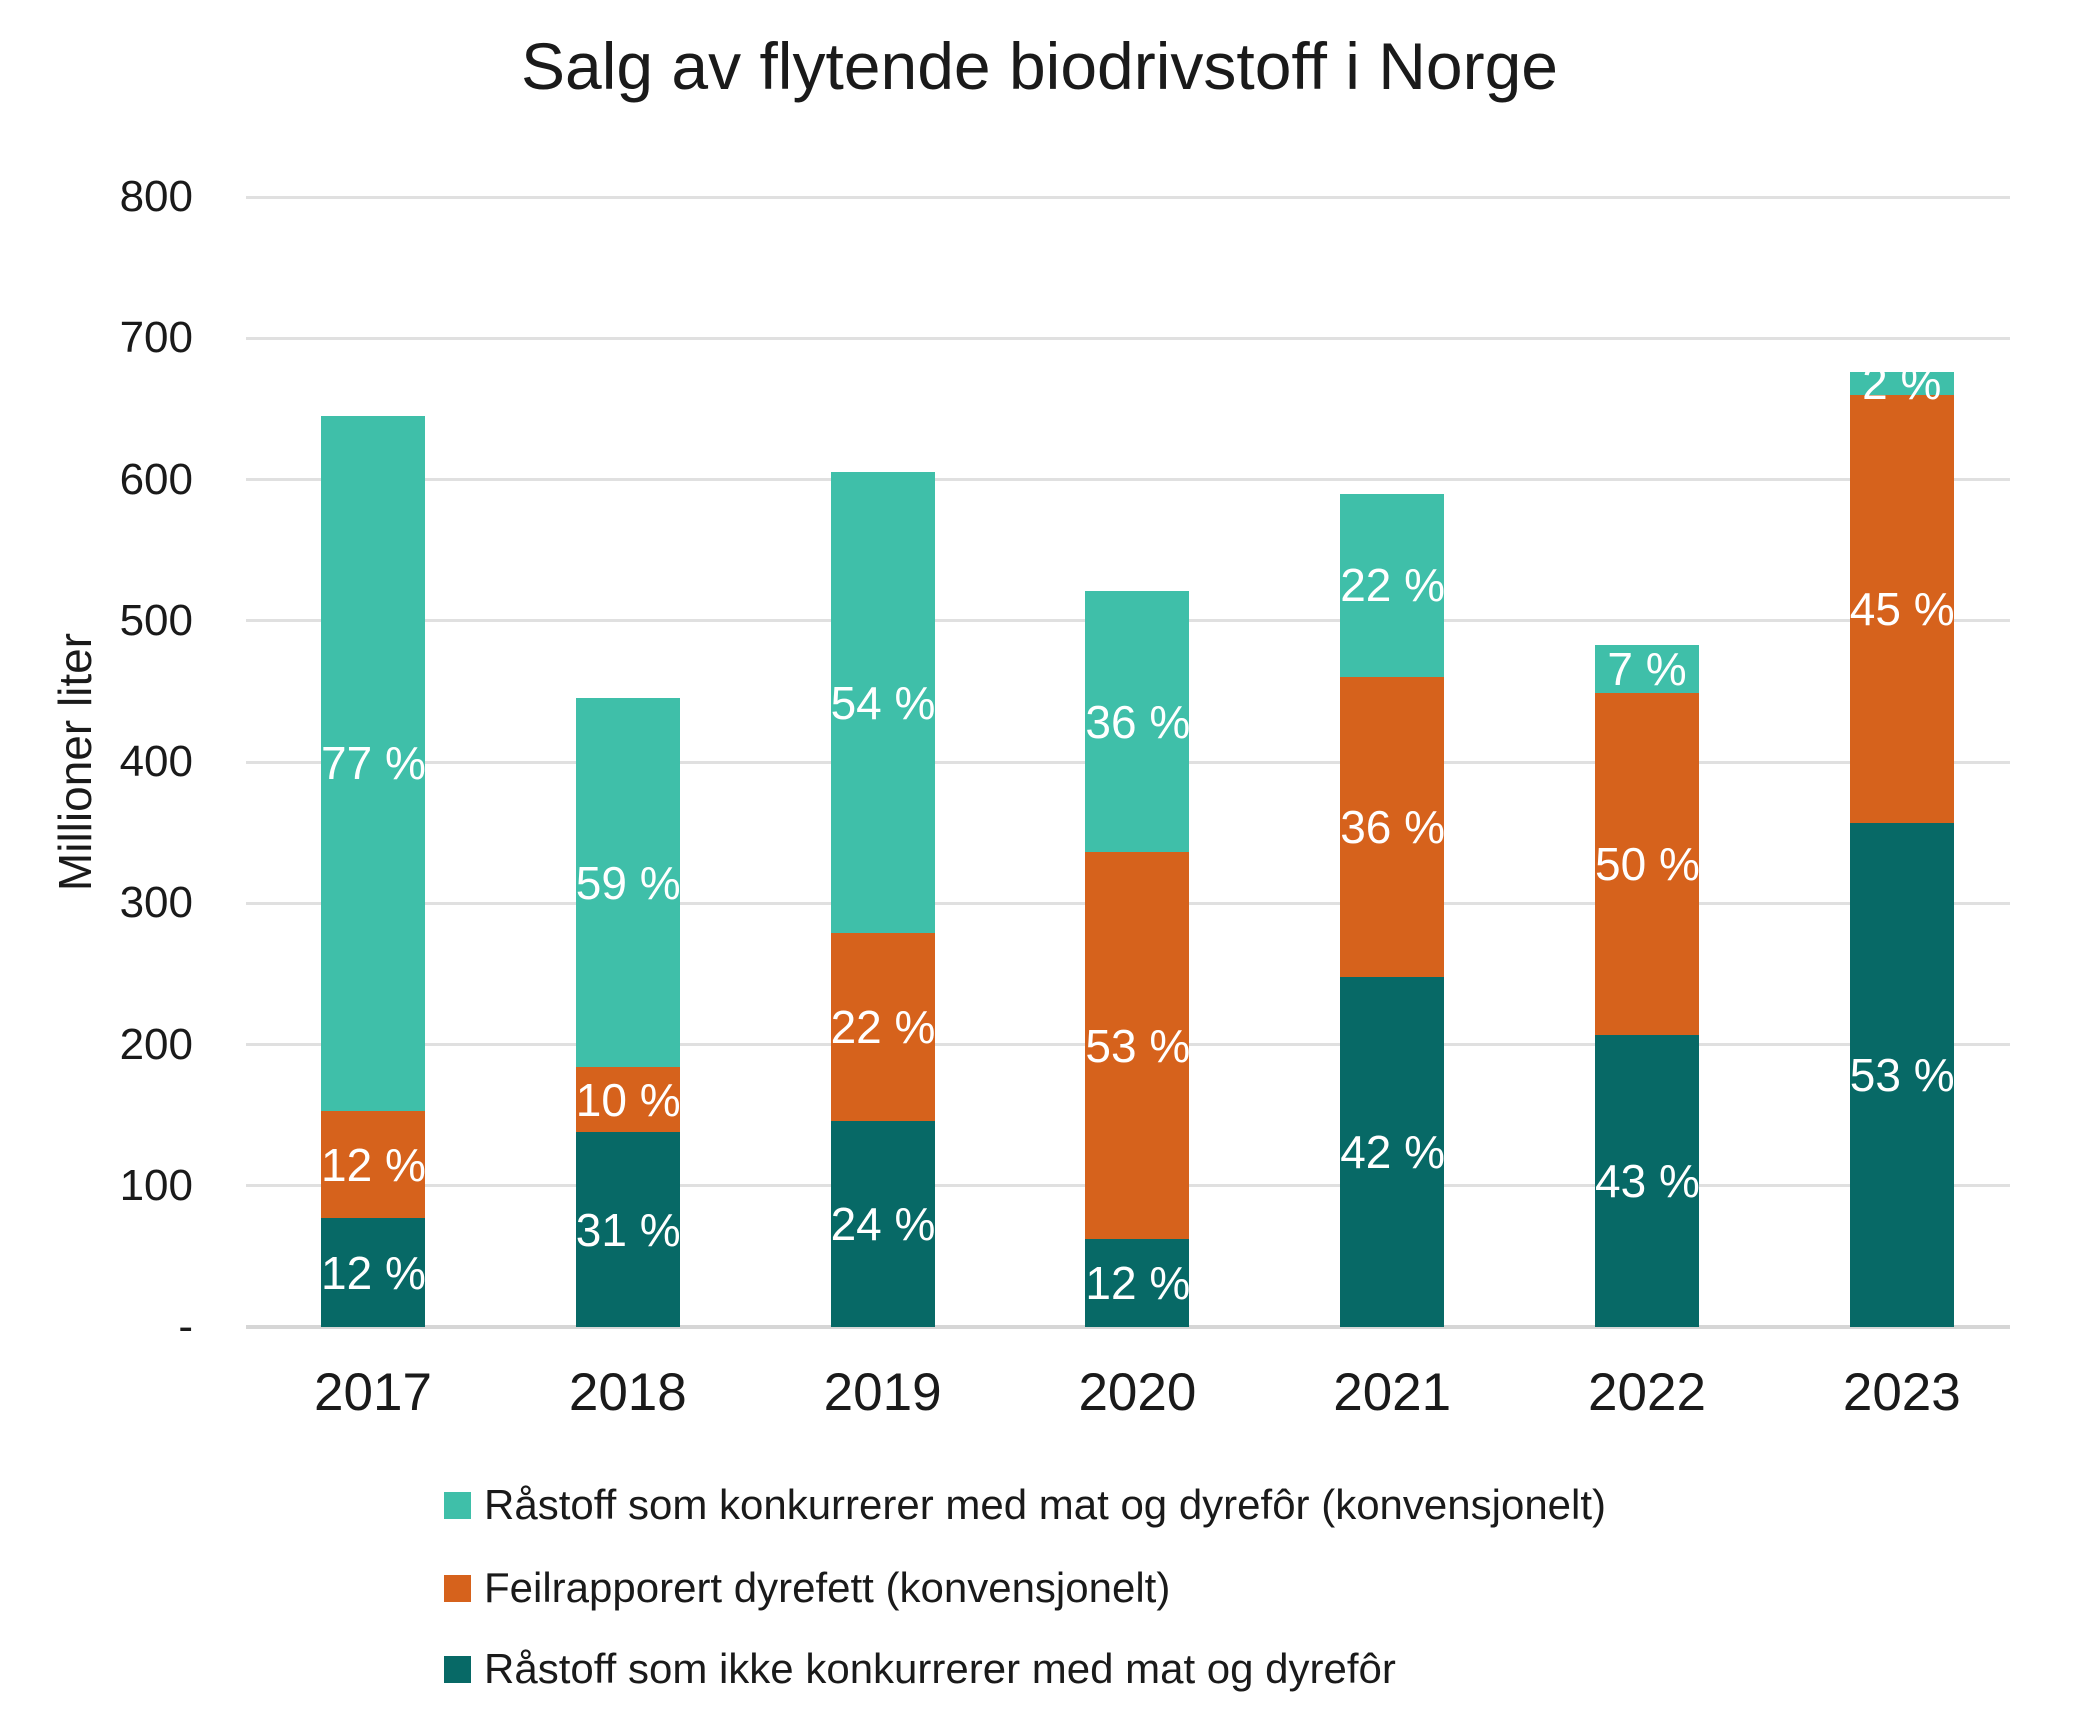 Image resolution: width=2079 pixels, height=1727 pixels. I want to click on bar-segment-label: 2 %, so click(1902, 383).